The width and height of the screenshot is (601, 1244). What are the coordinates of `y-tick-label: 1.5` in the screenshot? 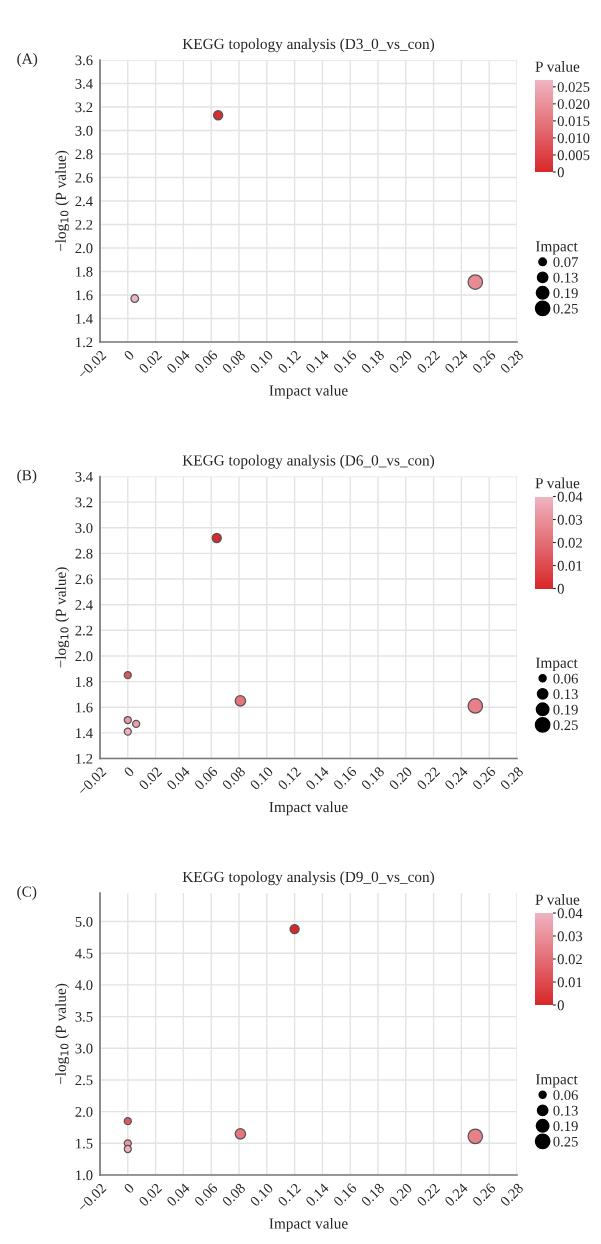 It's located at (84, 1143).